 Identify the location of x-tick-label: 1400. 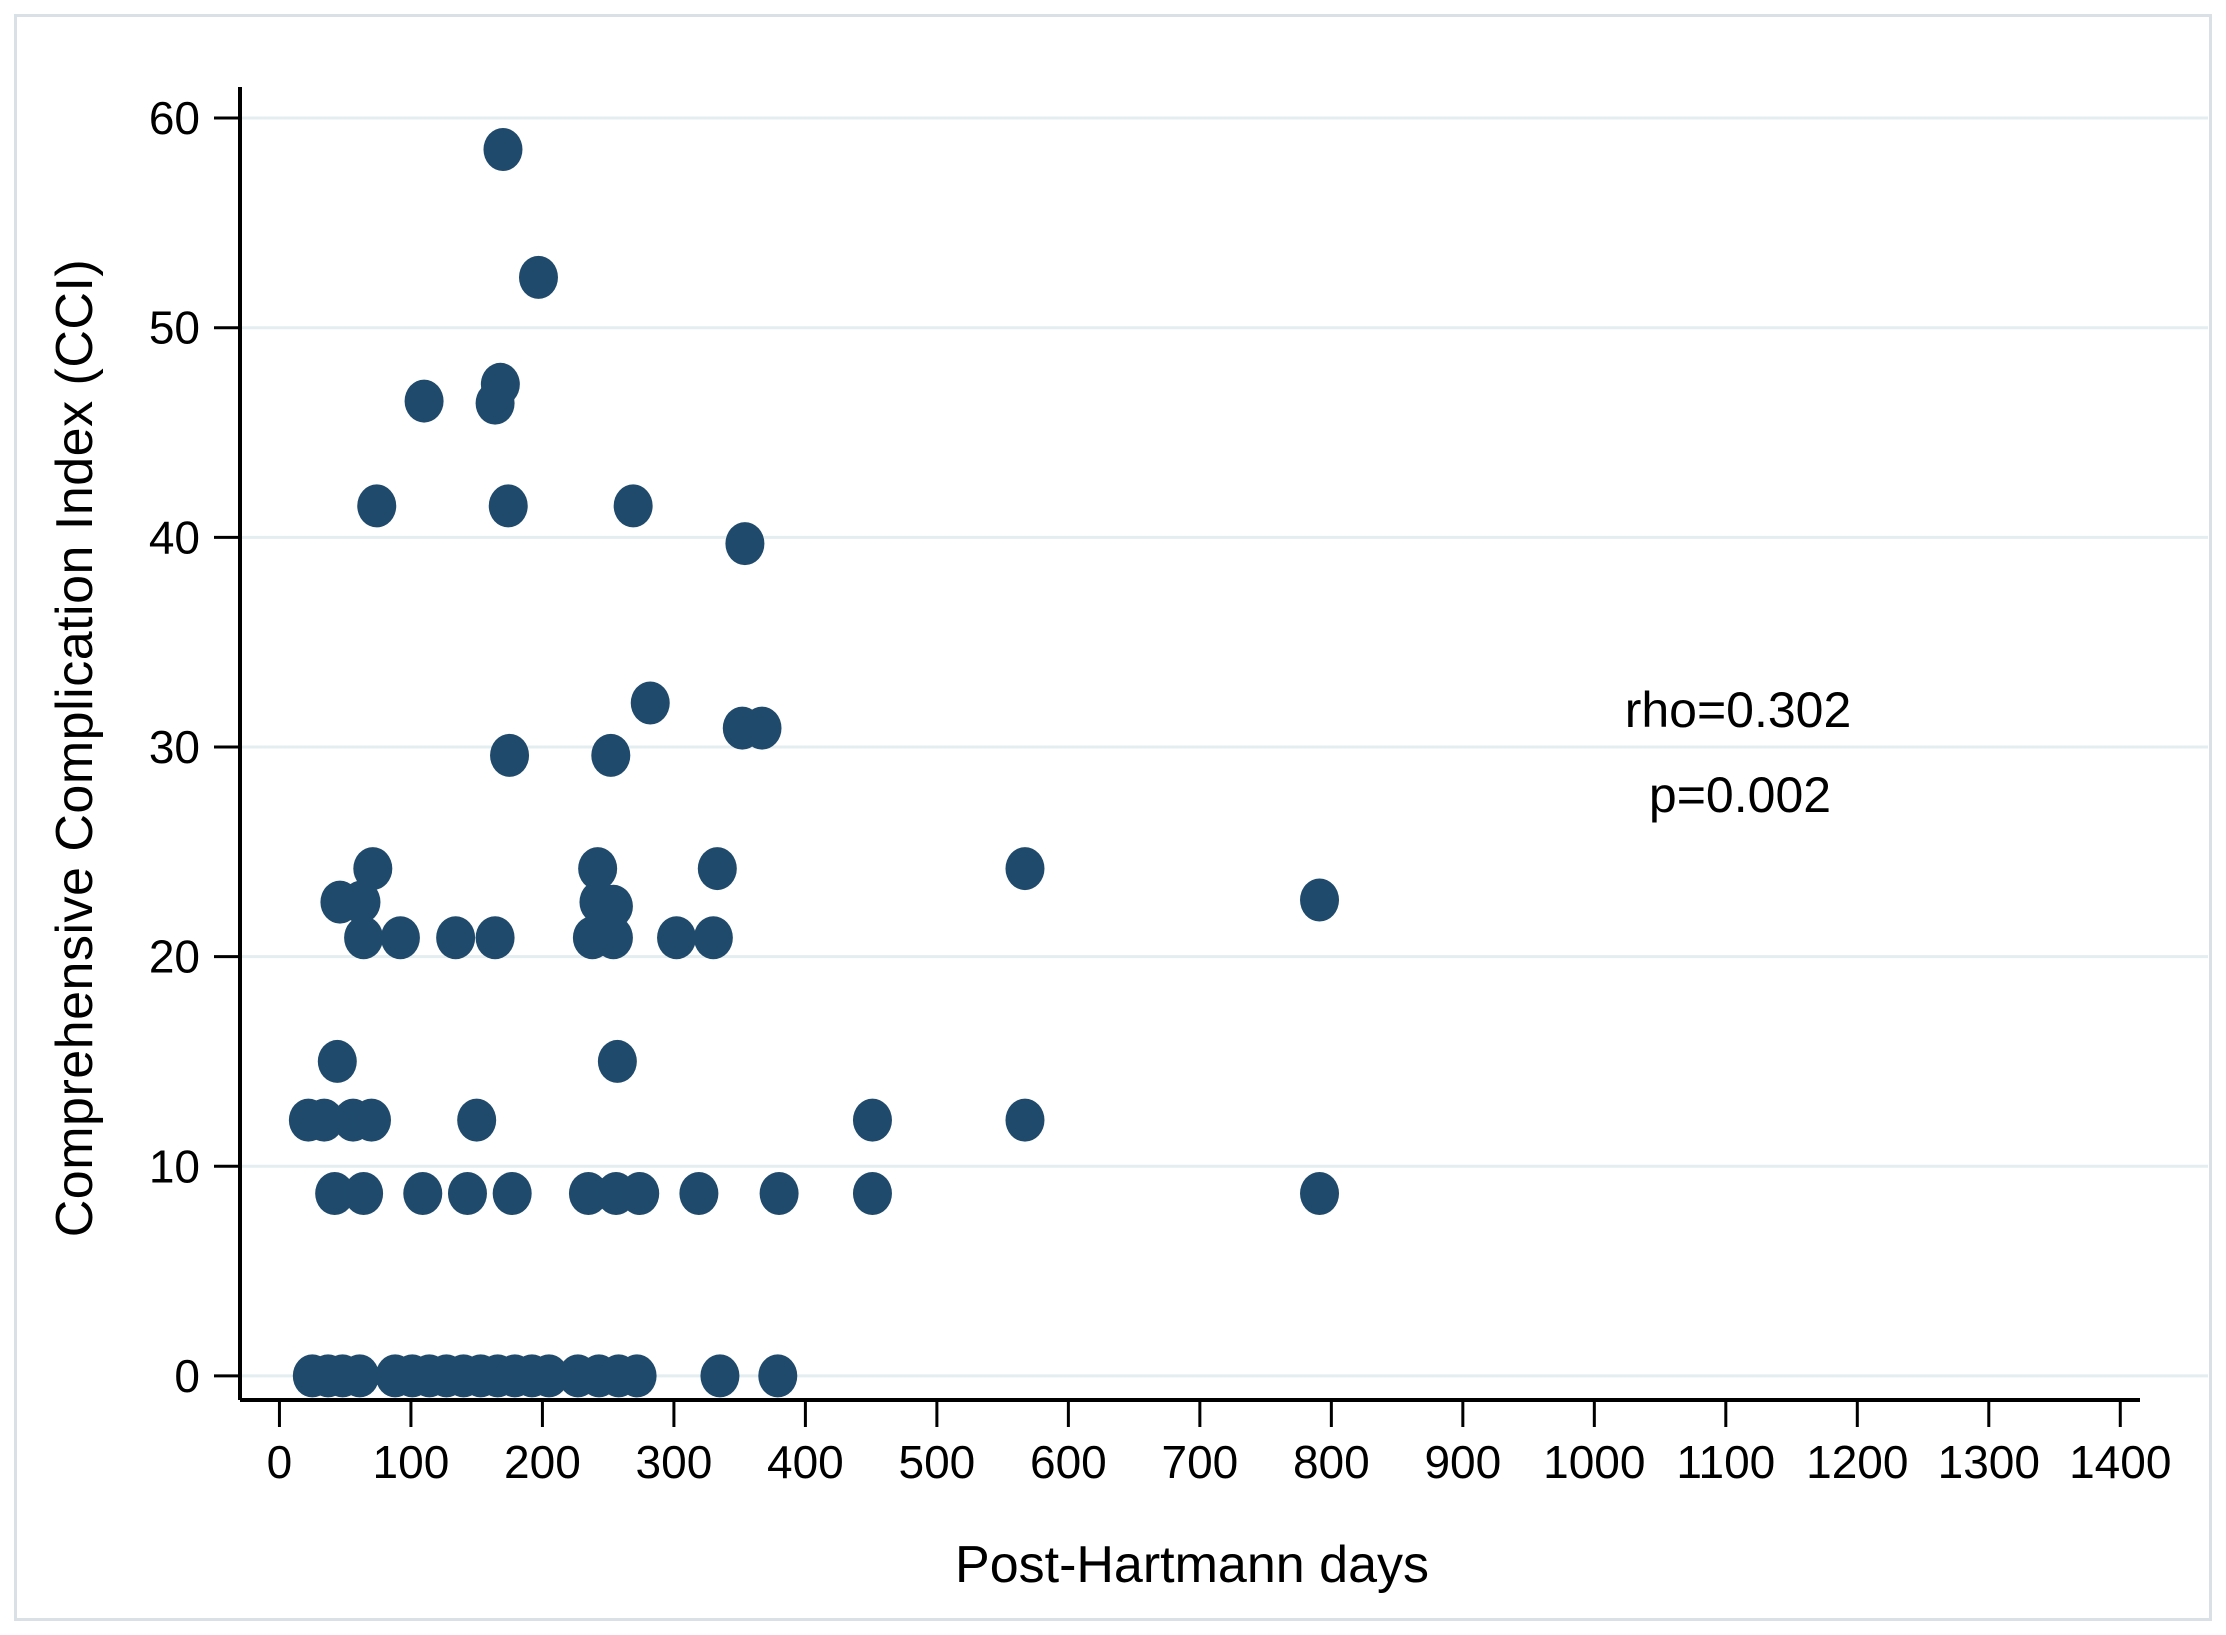
(2120, 1462).